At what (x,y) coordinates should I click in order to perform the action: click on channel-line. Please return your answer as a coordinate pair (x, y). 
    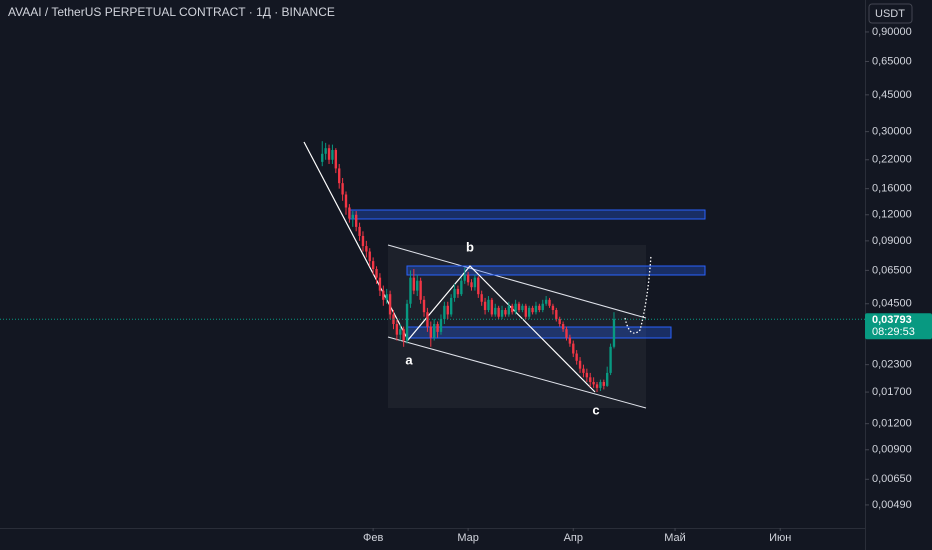
    Looking at the image, I should click on (517, 372).